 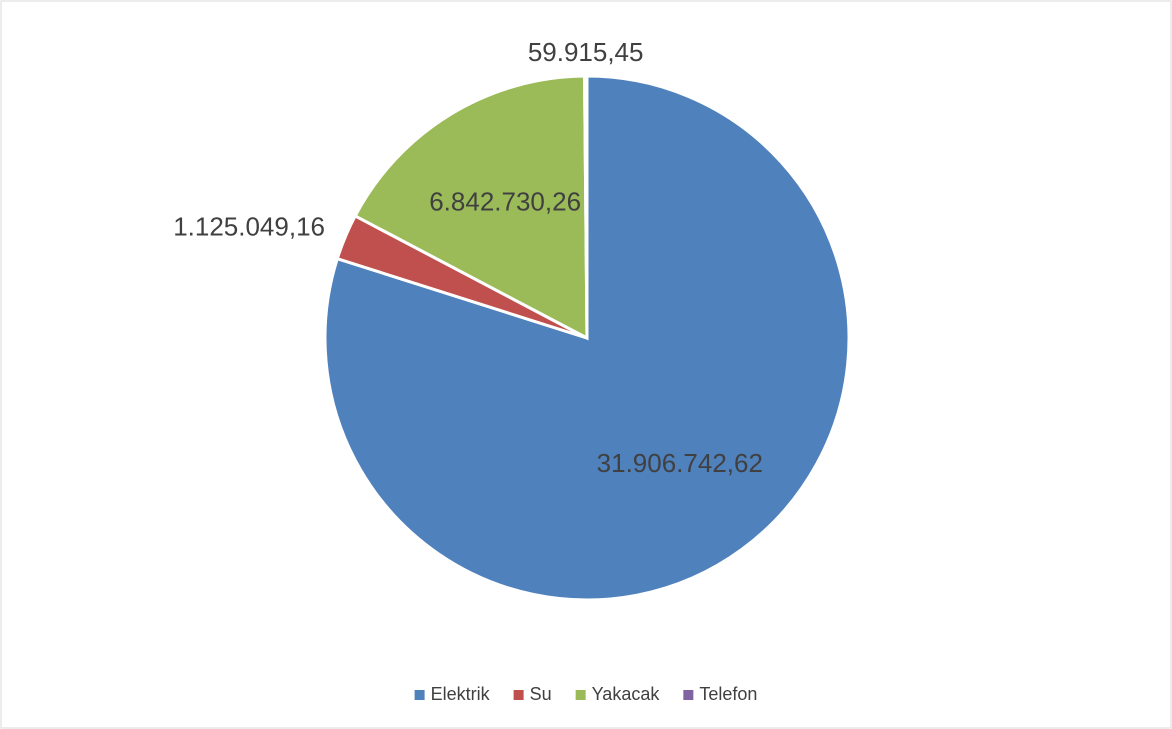 What do you see at coordinates (680, 463) in the screenshot?
I see `data-label: 31.906.742,62` at bounding box center [680, 463].